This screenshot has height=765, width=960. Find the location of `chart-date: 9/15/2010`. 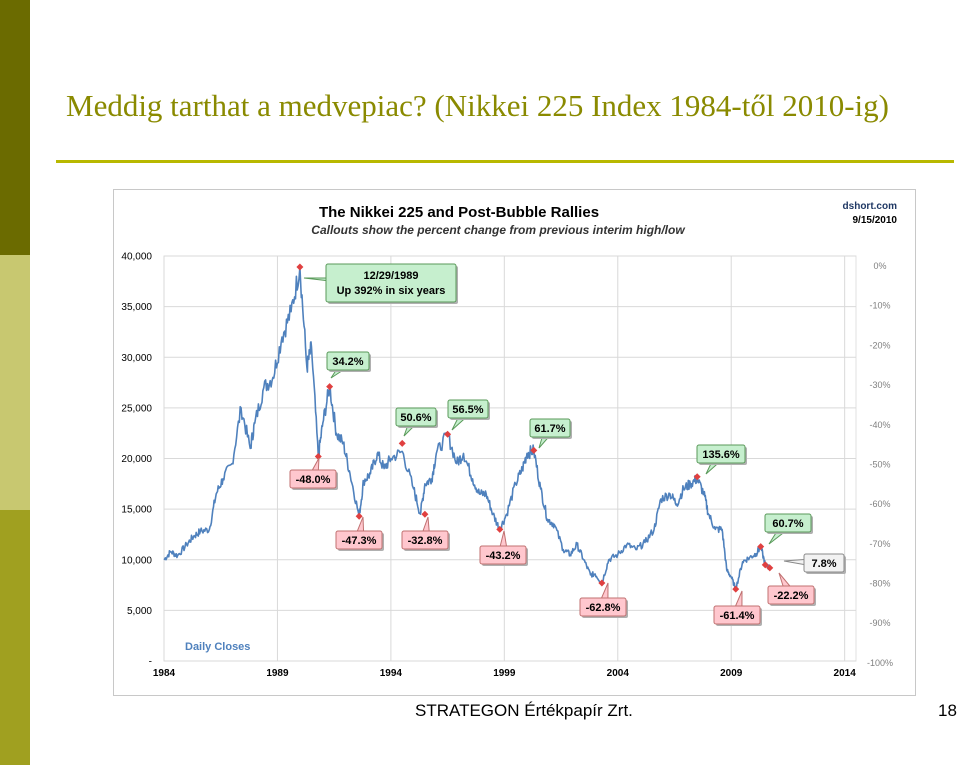

chart-date: 9/15/2010 is located at coordinates (875, 220).